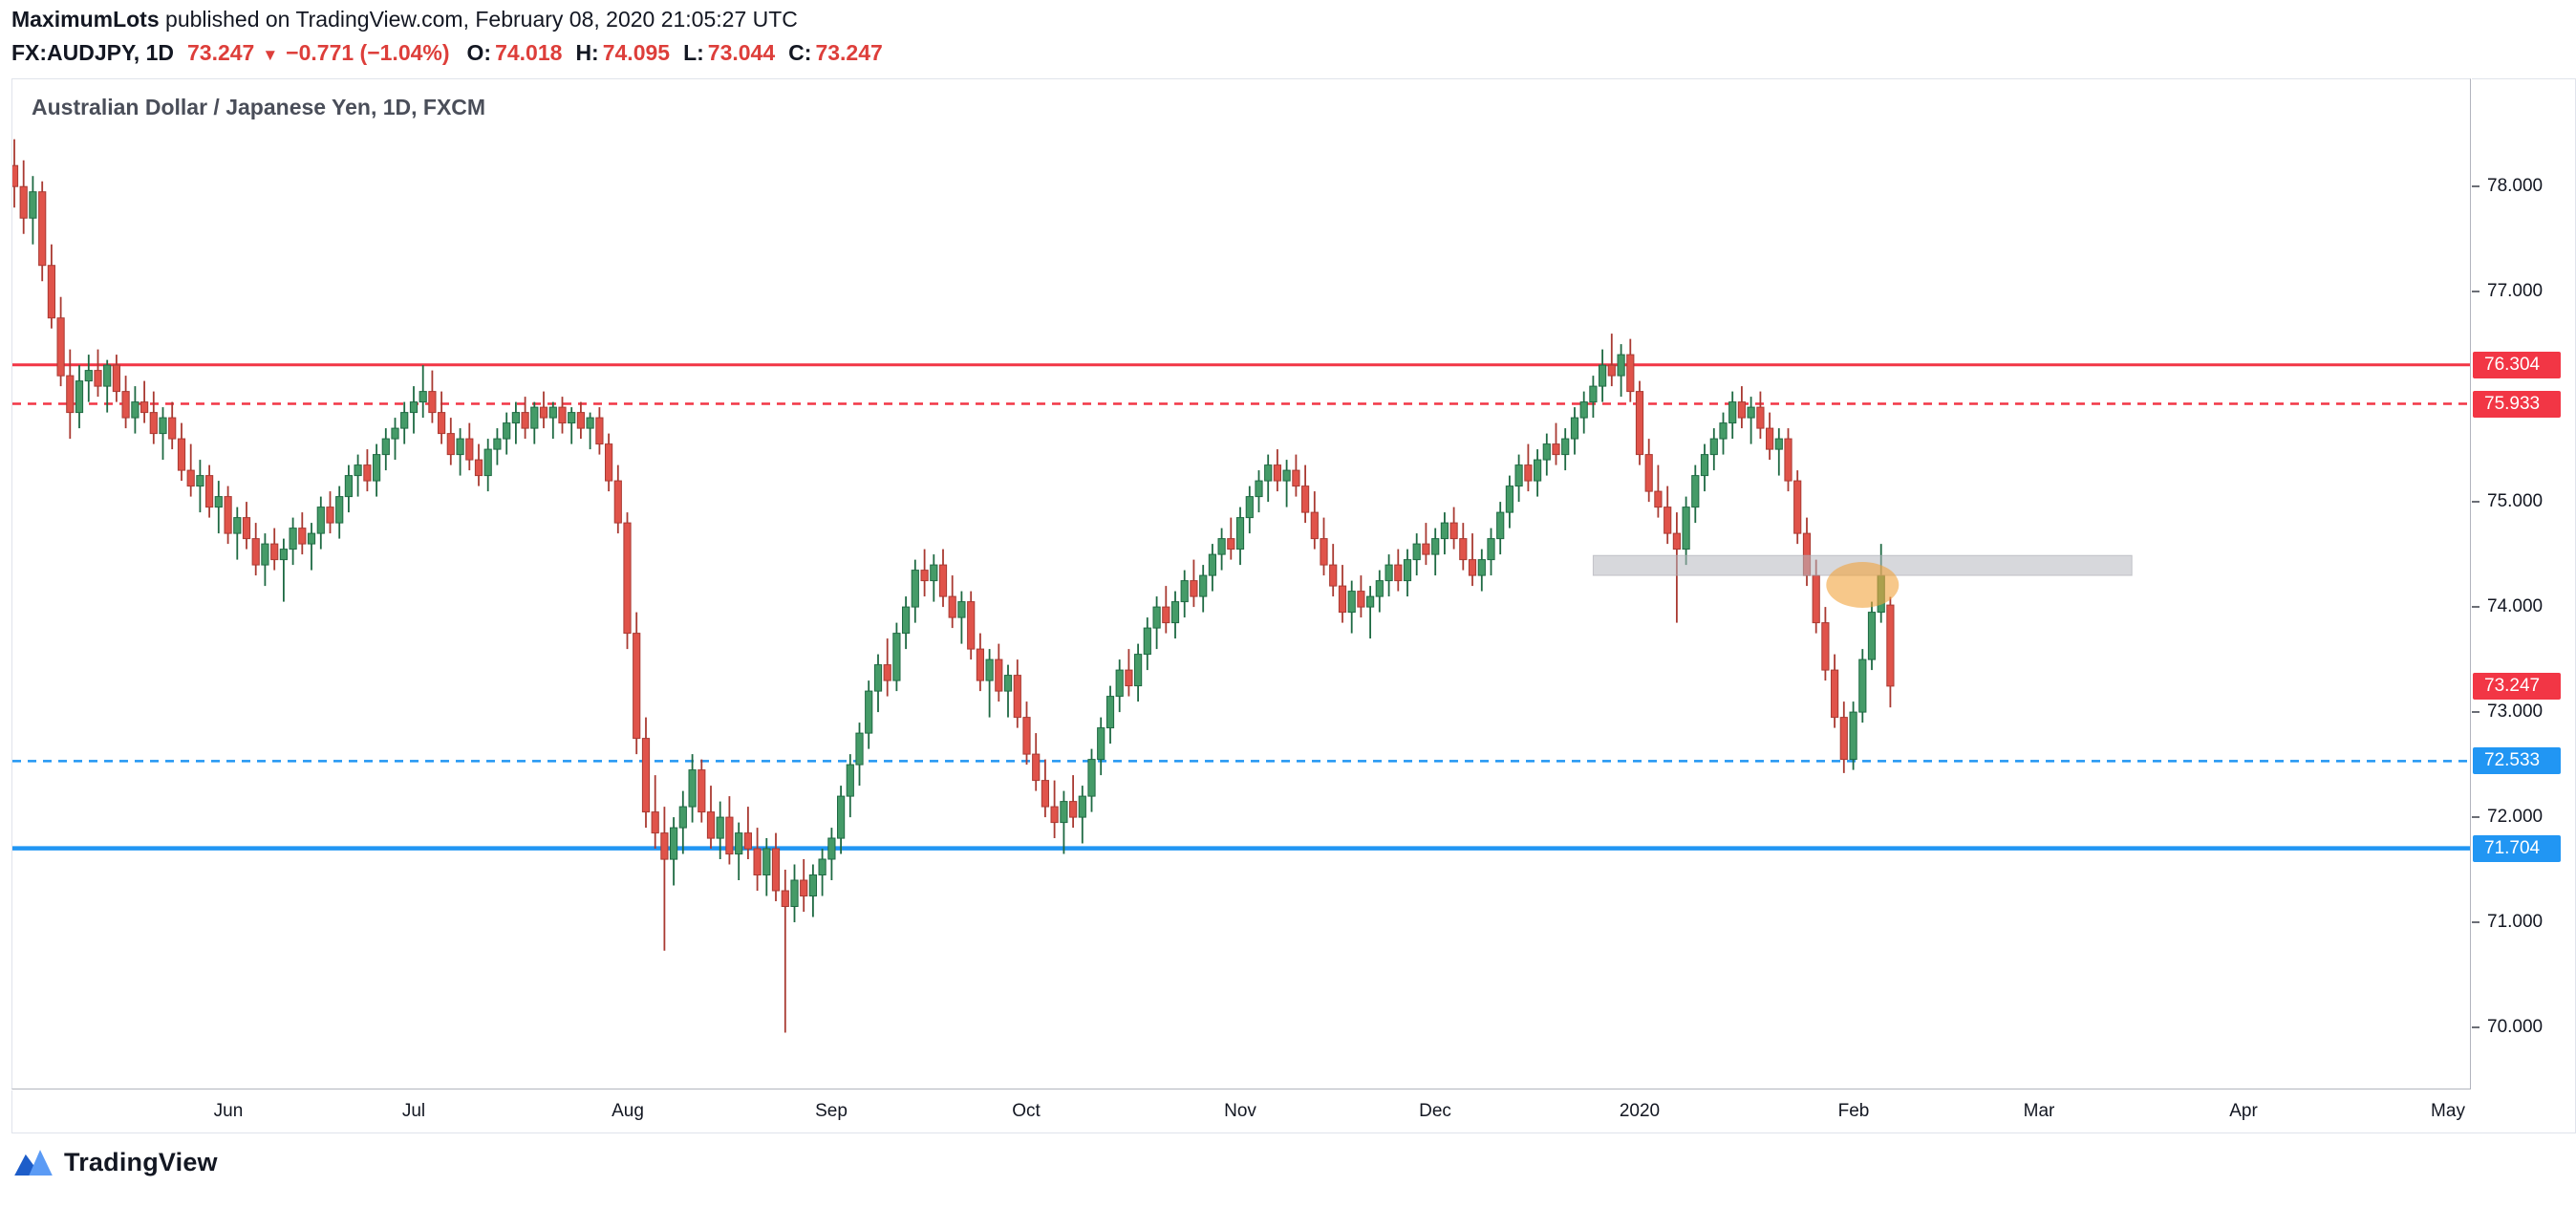  I want to click on month-label: Feb, so click(1853, 1111).